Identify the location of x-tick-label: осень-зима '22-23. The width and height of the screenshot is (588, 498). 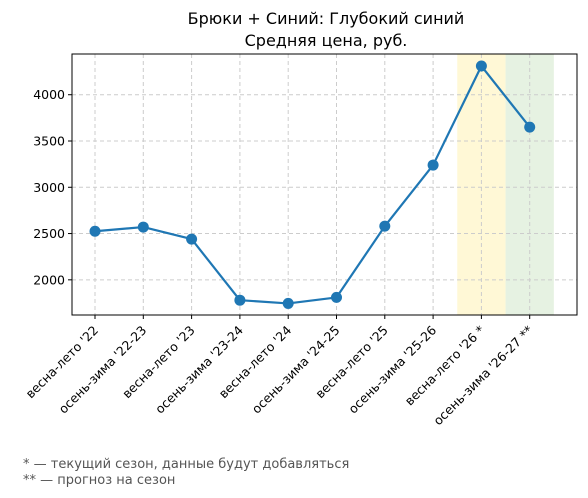
(102, 370).